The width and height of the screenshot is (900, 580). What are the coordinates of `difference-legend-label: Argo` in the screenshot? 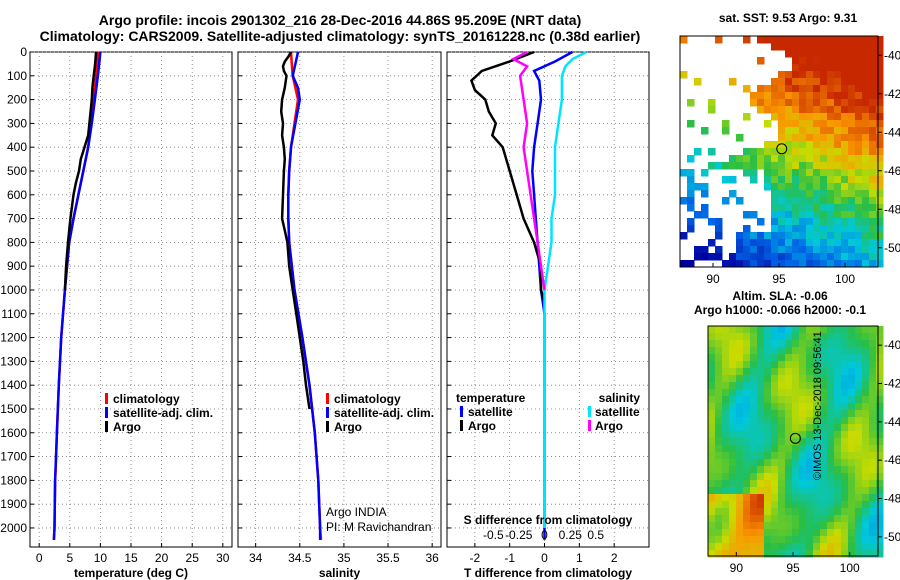 It's located at (482, 426).